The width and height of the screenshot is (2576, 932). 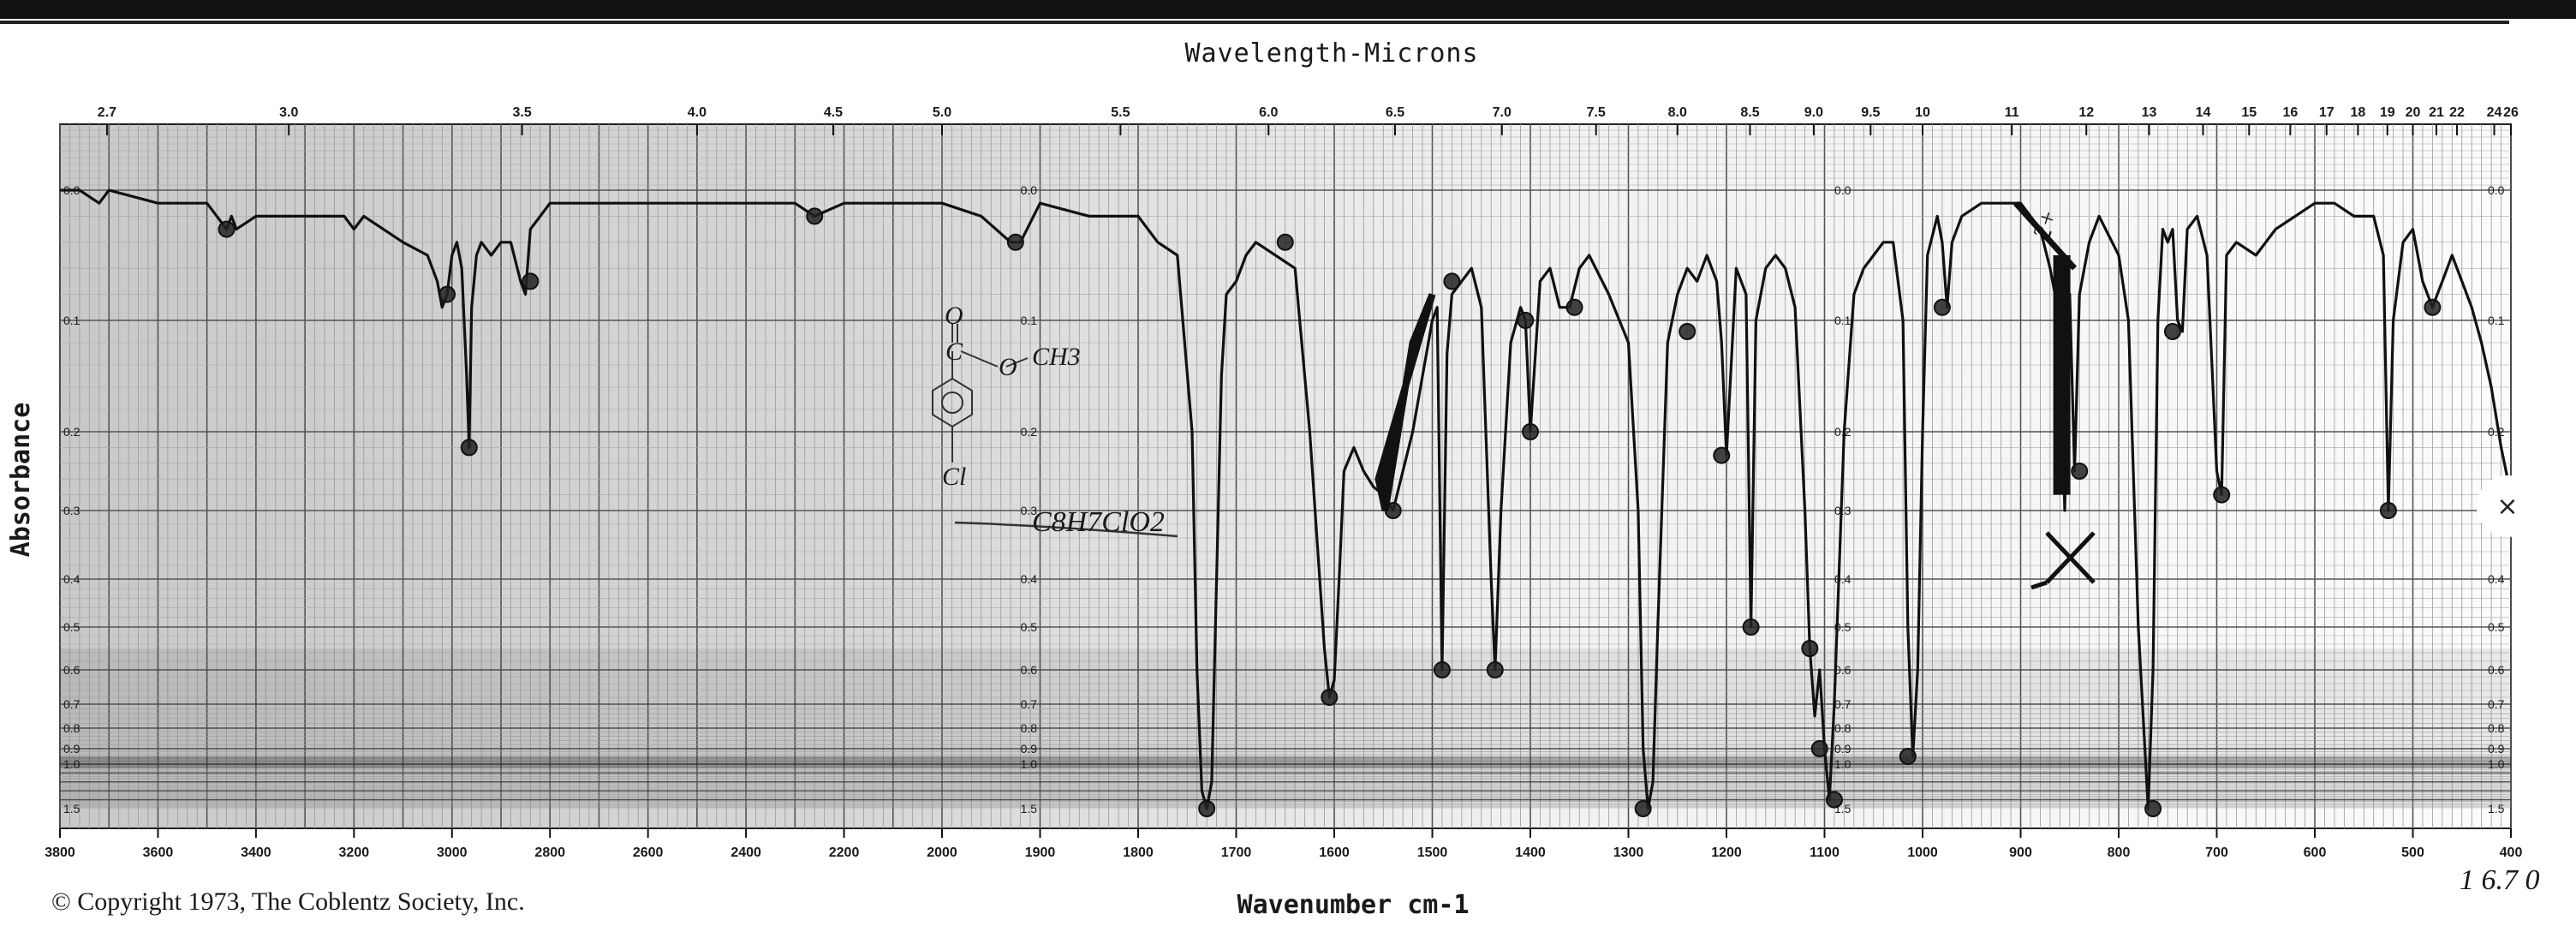 I want to click on bottom-tick-label: 2200, so click(x=844, y=852).